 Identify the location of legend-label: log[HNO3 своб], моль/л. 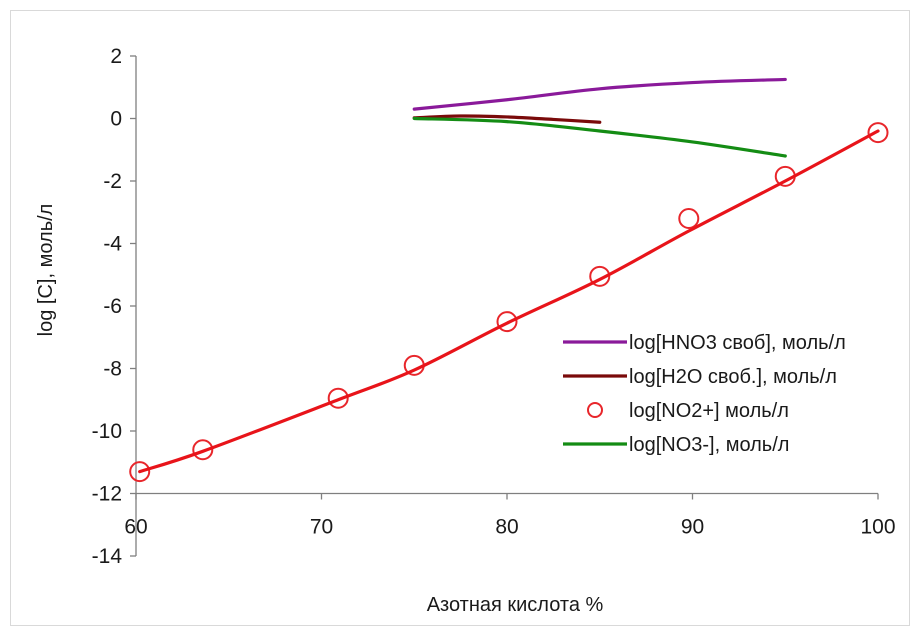
(737, 343).